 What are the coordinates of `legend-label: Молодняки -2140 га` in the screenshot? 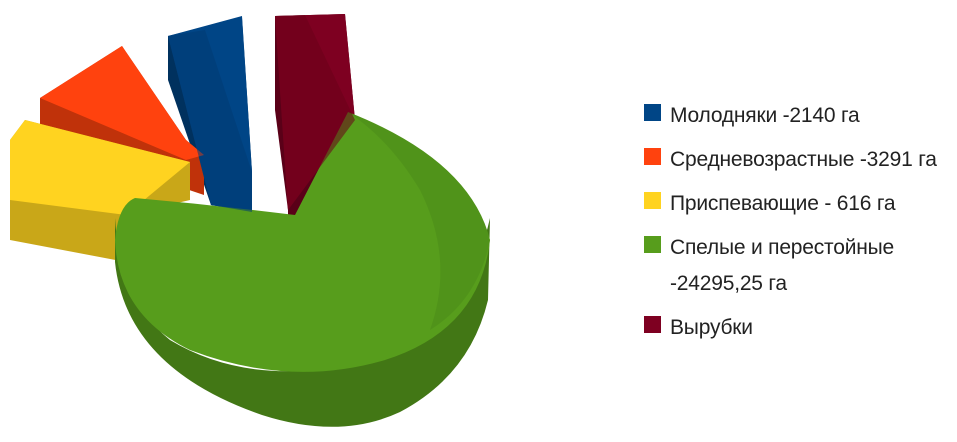 It's located at (765, 115).